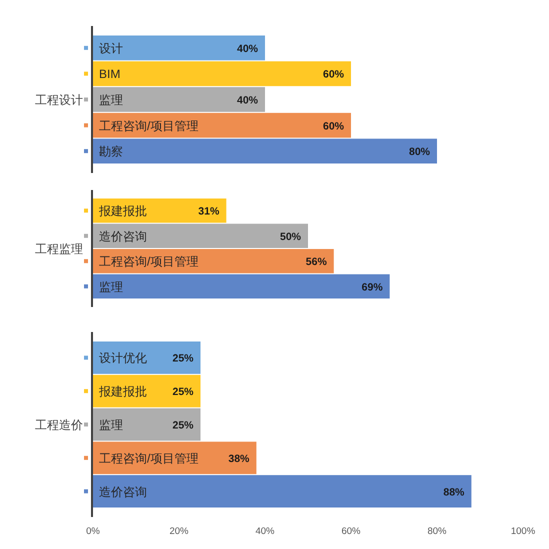 Image resolution: width=549 pixels, height=549 pixels. What do you see at coordinates (179, 531) in the screenshot?
I see `x-tick-label: 20%` at bounding box center [179, 531].